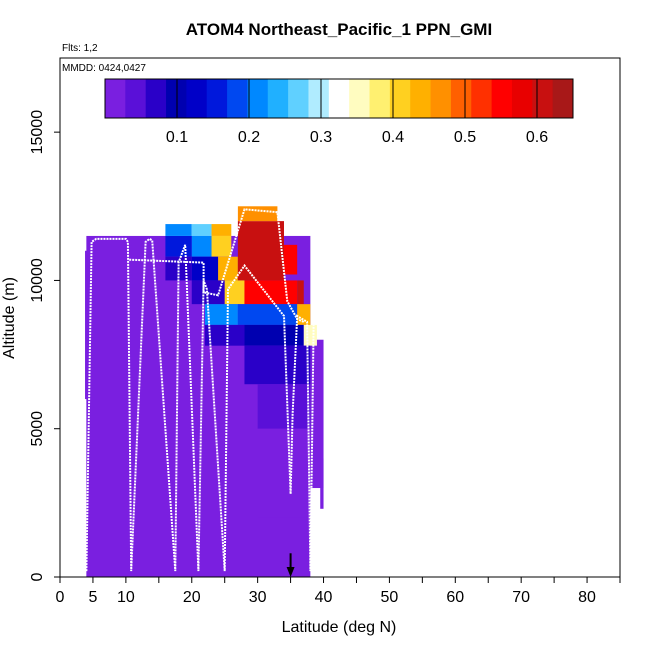  I want to click on x-tick-label: 10, so click(126, 597).